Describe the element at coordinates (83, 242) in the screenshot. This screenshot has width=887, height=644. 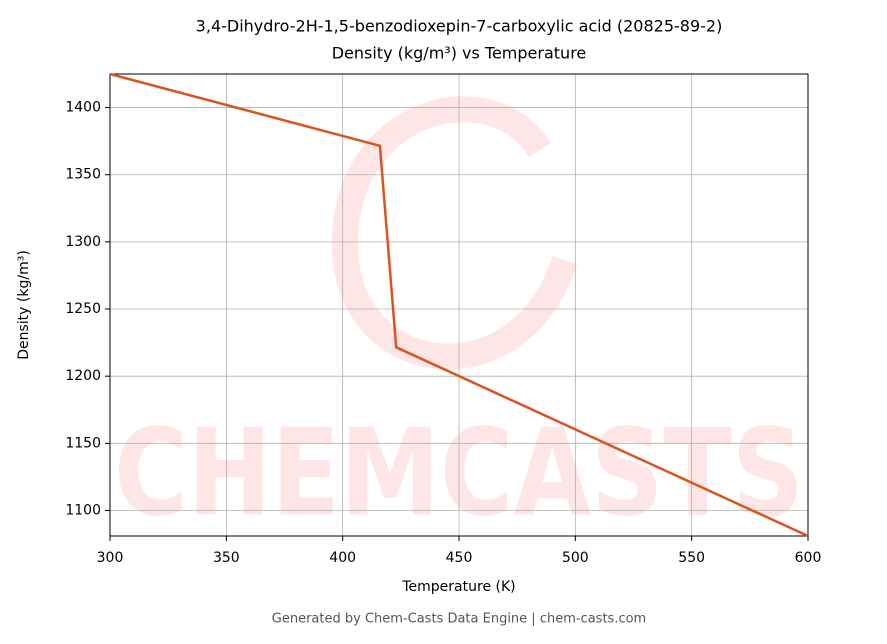
I see `y-tick-label: 1300` at that location.